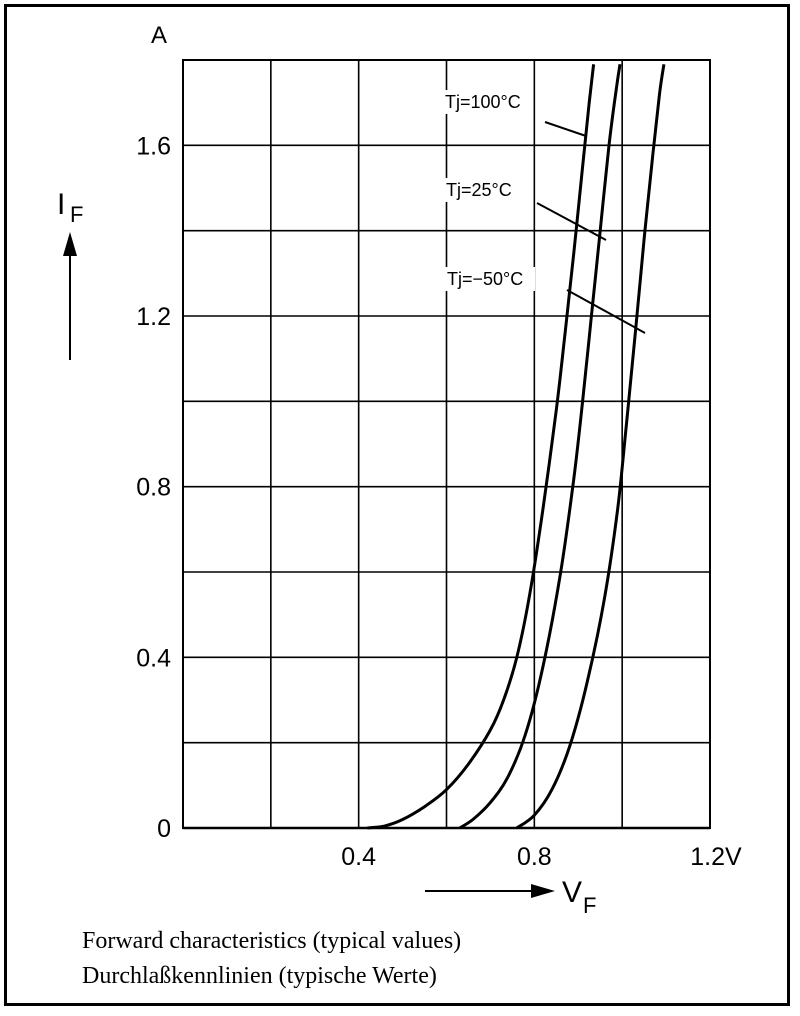 The image size is (800, 1016). I want to click on x-axis-label-sub: F, so click(589, 905).